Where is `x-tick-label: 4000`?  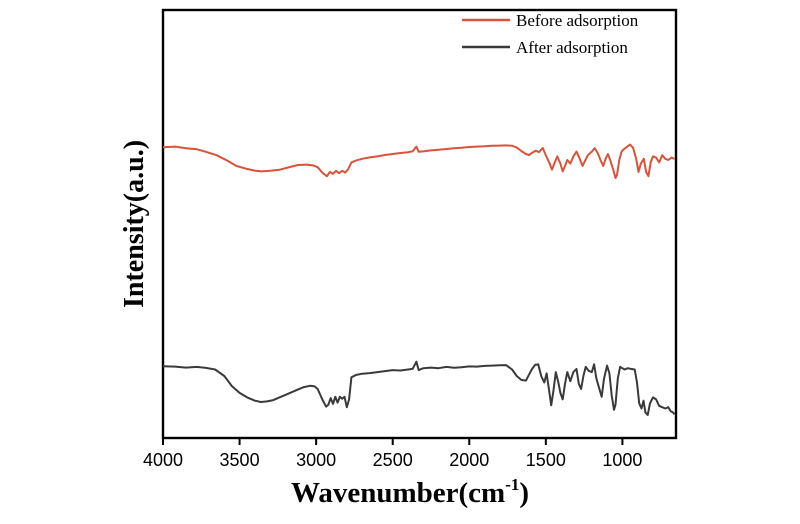 x-tick-label: 4000 is located at coordinates (163, 460).